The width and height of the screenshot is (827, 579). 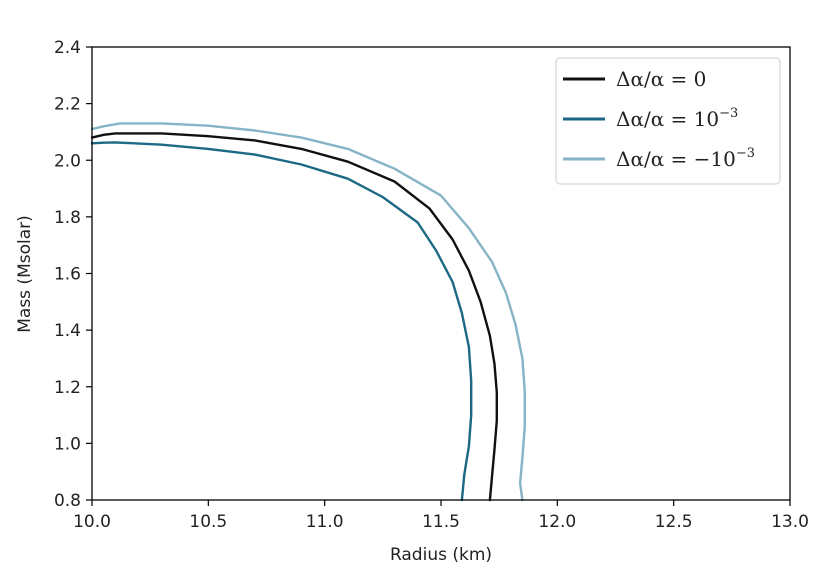 What do you see at coordinates (25, 274) in the screenshot?
I see `y-axis-label: Mass (Msolar)` at bounding box center [25, 274].